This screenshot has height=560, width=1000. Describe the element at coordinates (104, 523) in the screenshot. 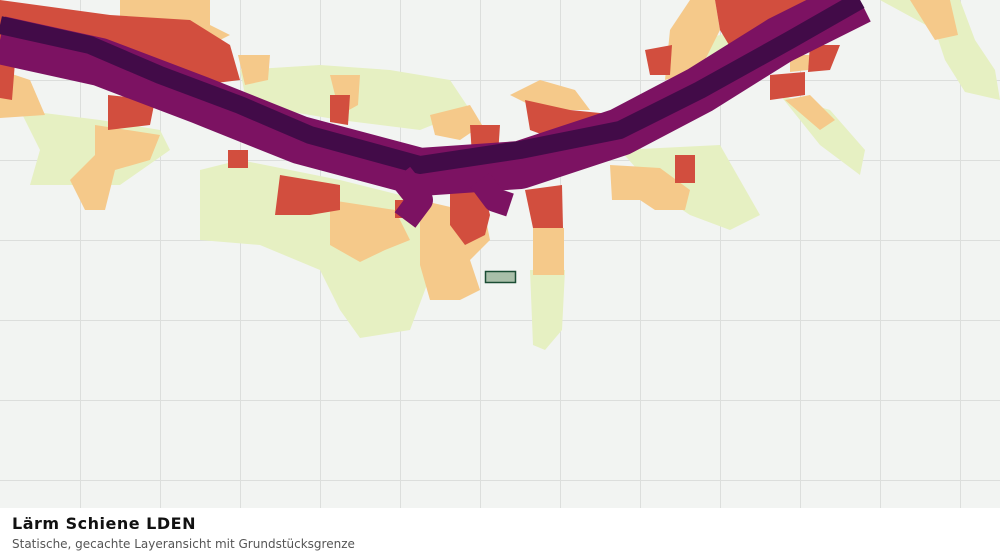

I see `map-title: Lärm Schiene LDEN` at that location.